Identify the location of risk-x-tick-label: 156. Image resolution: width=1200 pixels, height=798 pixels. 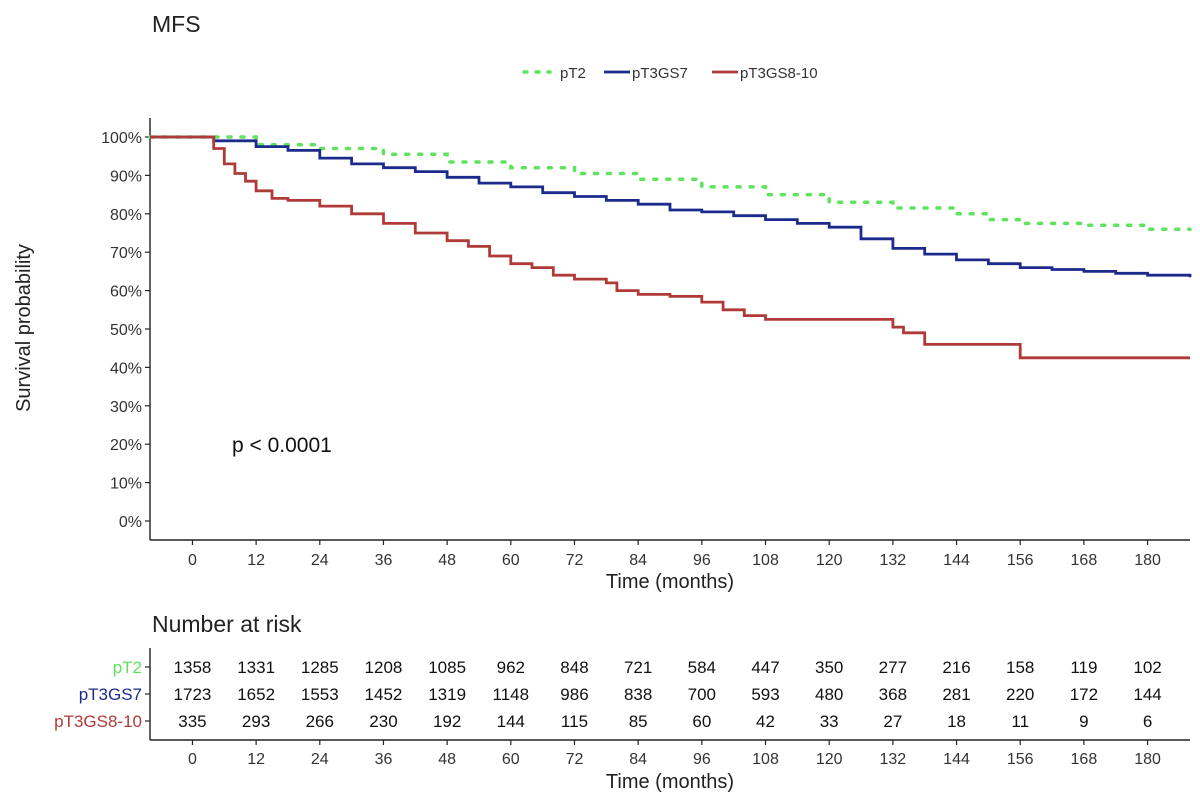
(1020, 759).